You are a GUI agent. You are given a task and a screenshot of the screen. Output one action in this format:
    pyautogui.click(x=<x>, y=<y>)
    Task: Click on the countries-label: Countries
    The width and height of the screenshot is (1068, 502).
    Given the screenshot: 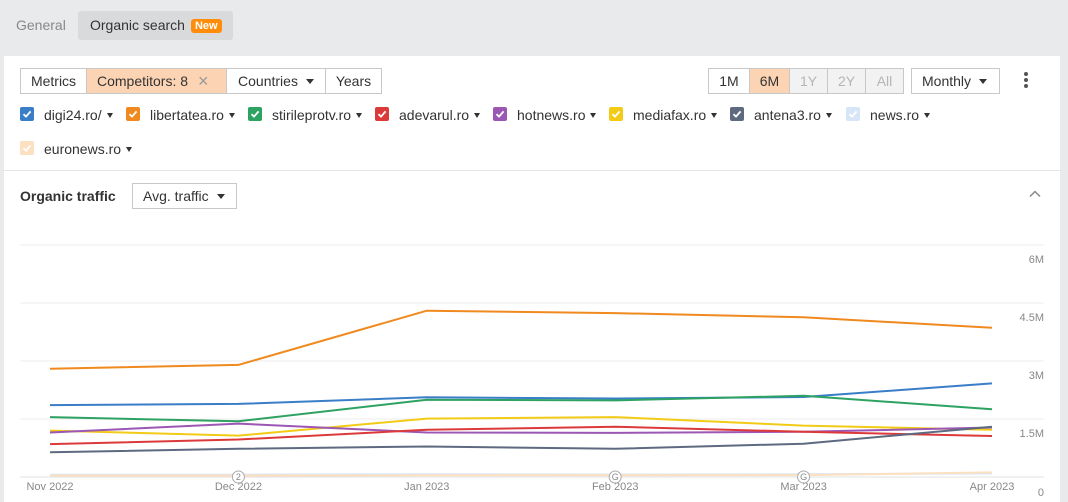 What is the action you would take?
    pyautogui.click(x=268, y=81)
    